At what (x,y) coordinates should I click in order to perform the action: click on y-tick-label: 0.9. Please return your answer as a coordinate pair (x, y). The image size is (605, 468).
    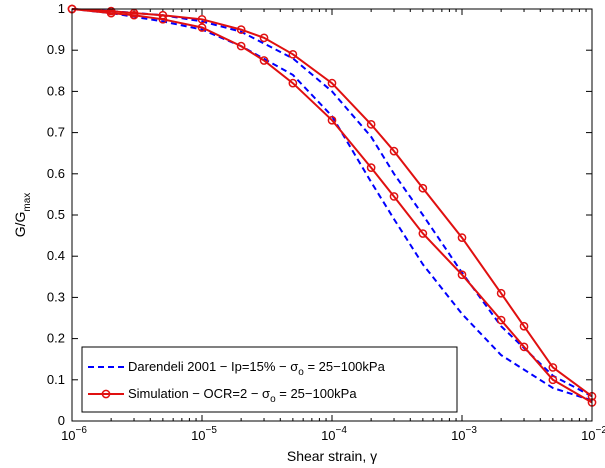
    Looking at the image, I should click on (56, 49).